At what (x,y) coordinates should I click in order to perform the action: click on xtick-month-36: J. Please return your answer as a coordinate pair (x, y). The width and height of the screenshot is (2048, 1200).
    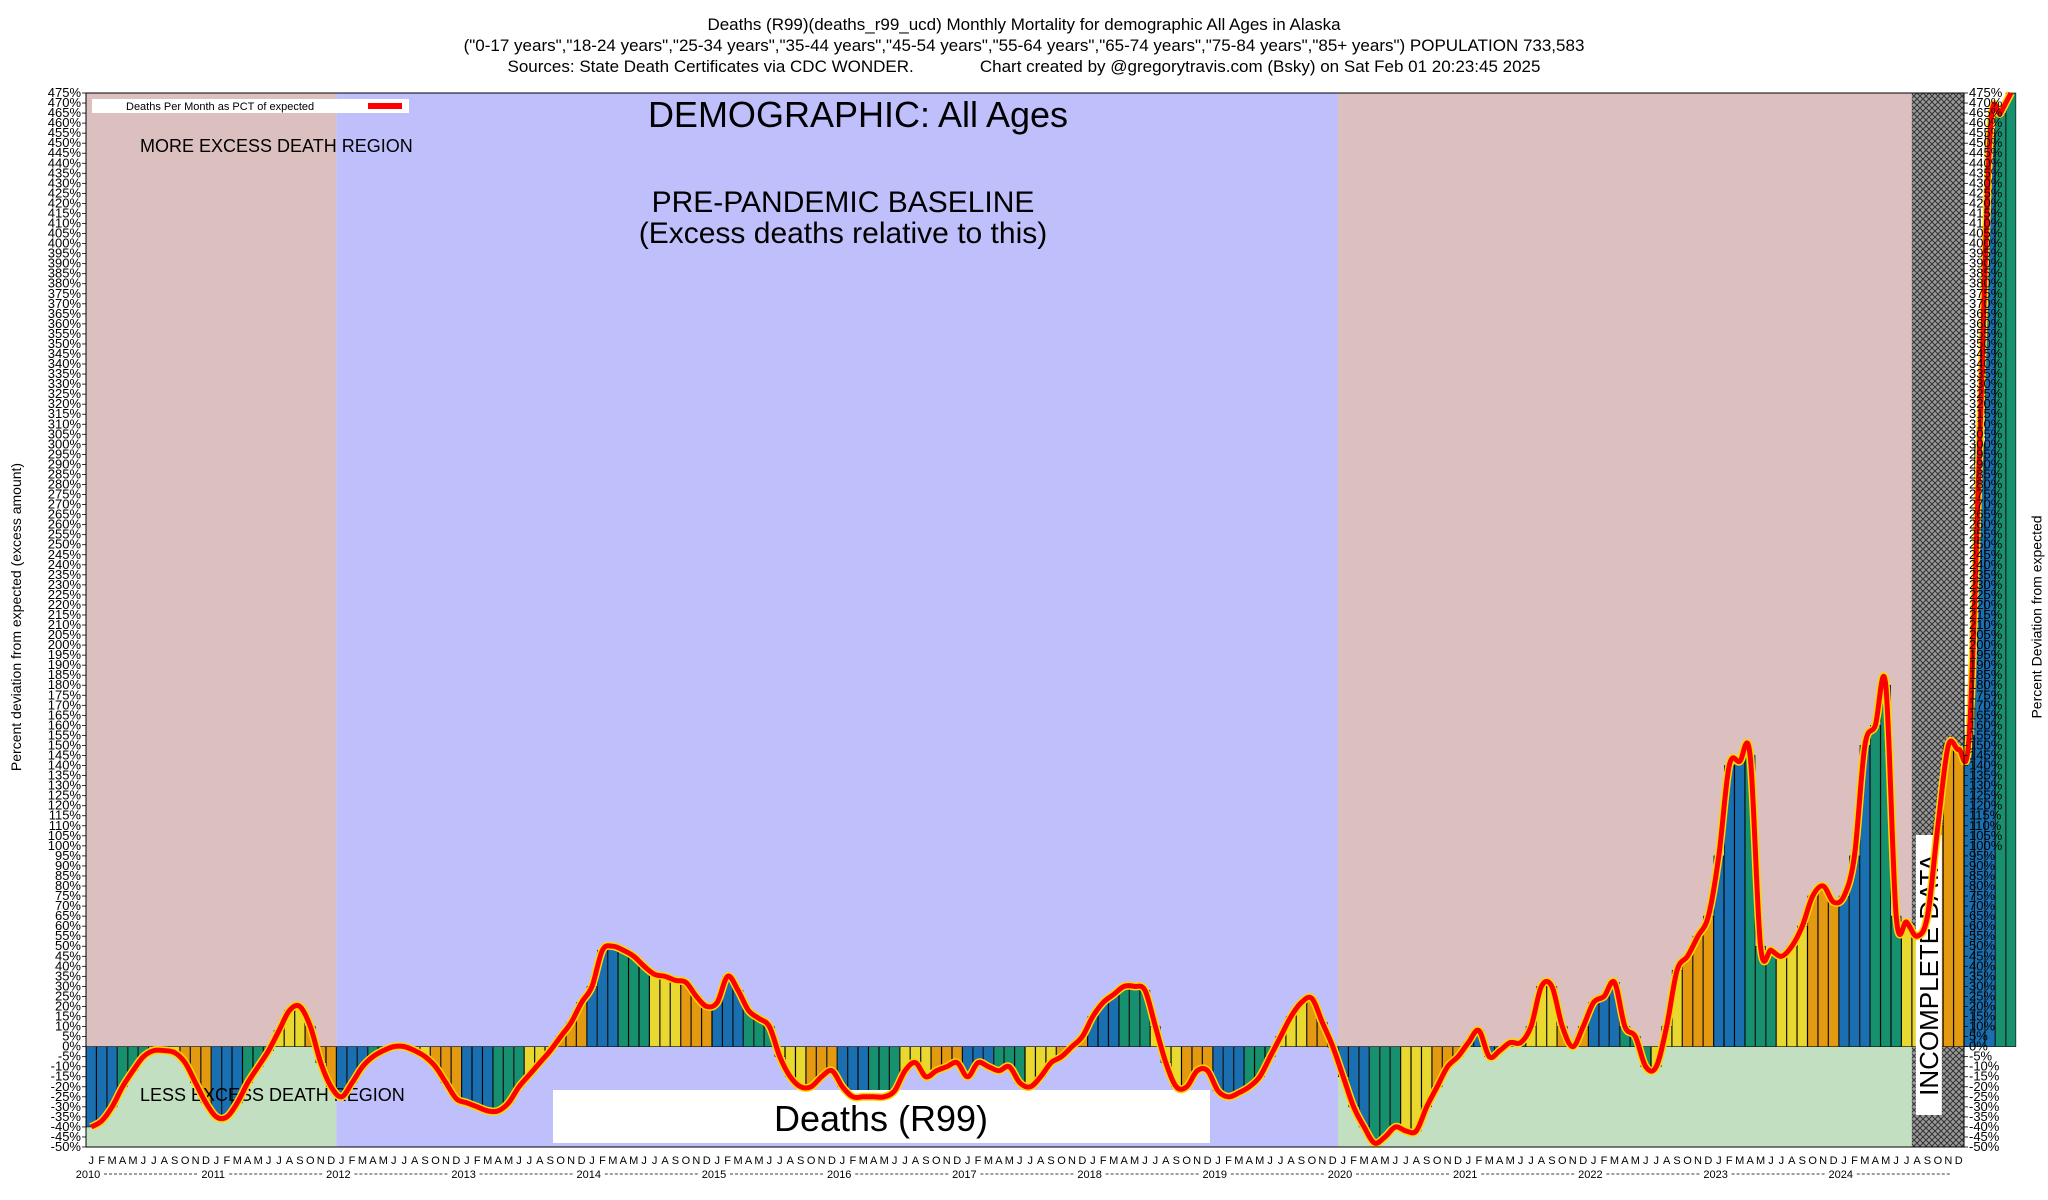
    Looking at the image, I should click on (467, 1161).